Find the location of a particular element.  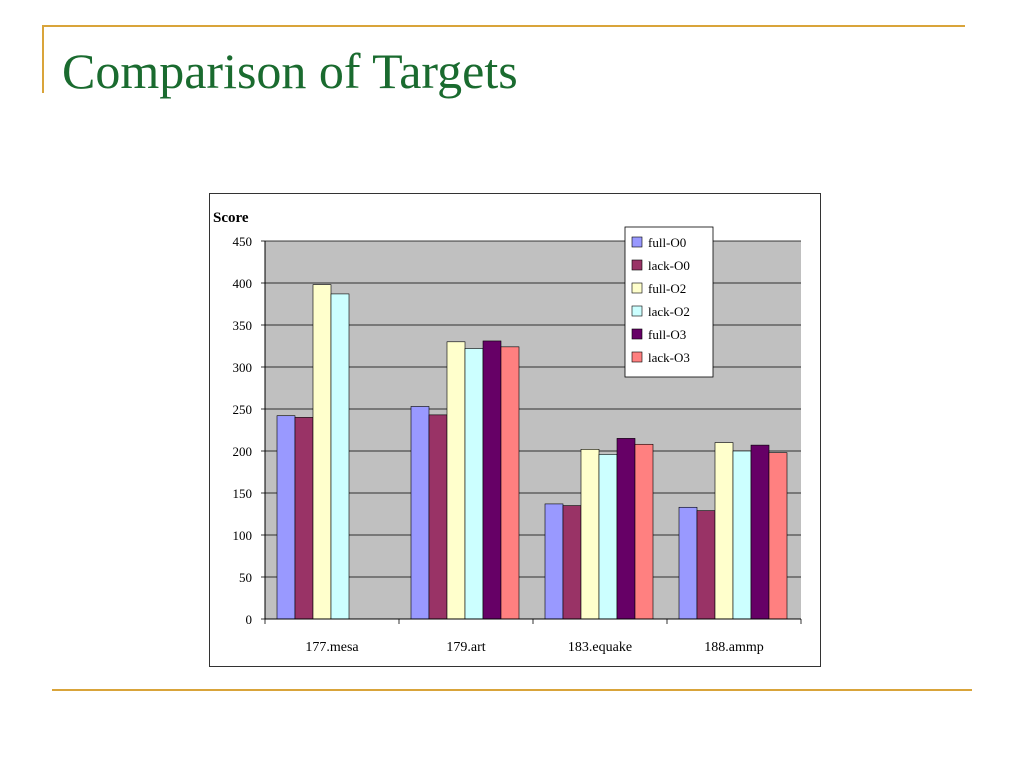

legend-label: lack-O3 is located at coordinates (669, 357).